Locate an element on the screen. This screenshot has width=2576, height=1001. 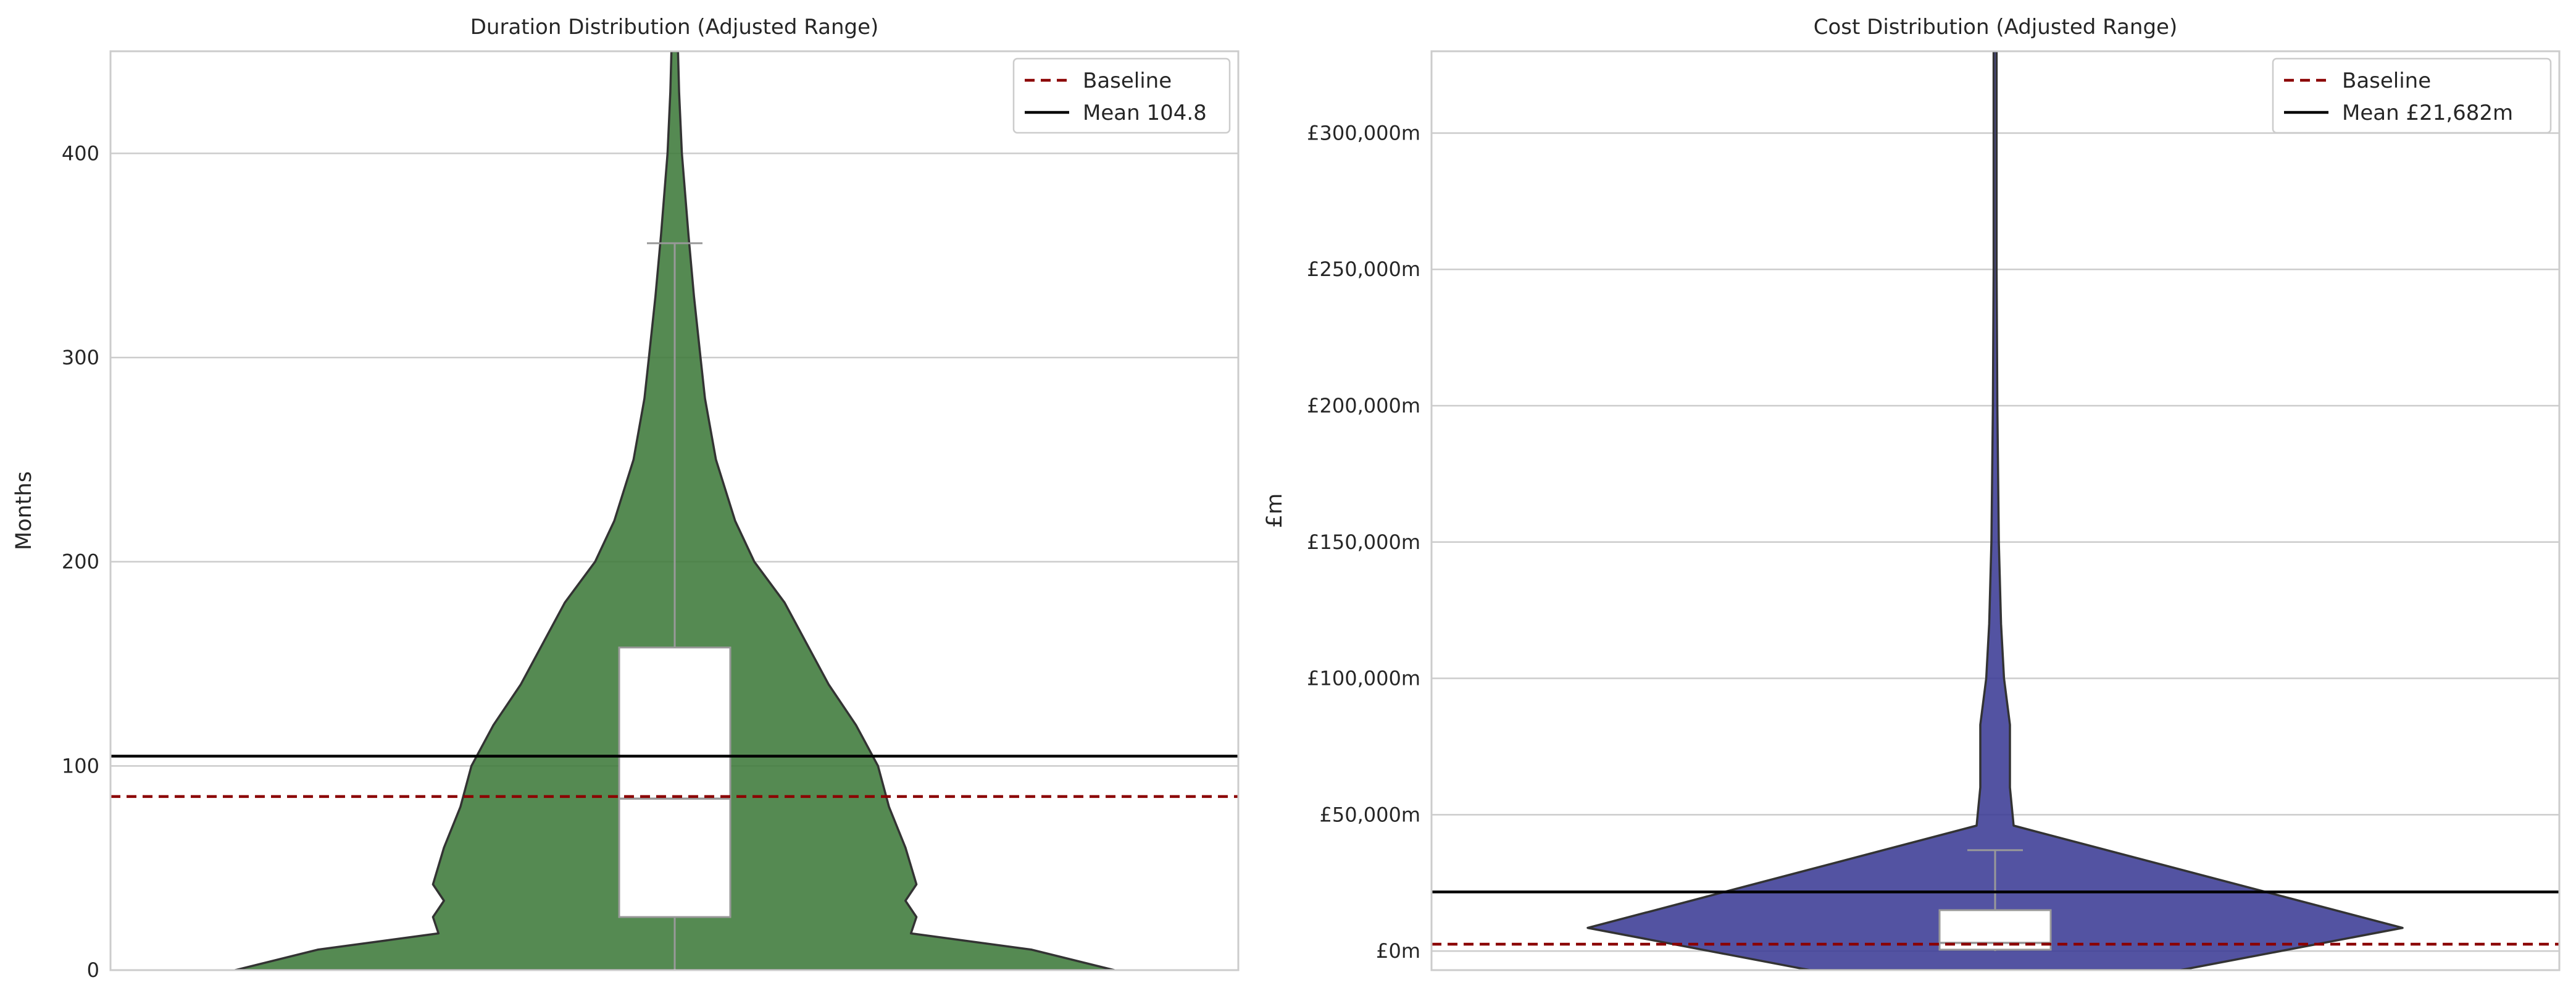
legend: Baseline Mean £21,682m is located at coordinates (2412, 95).